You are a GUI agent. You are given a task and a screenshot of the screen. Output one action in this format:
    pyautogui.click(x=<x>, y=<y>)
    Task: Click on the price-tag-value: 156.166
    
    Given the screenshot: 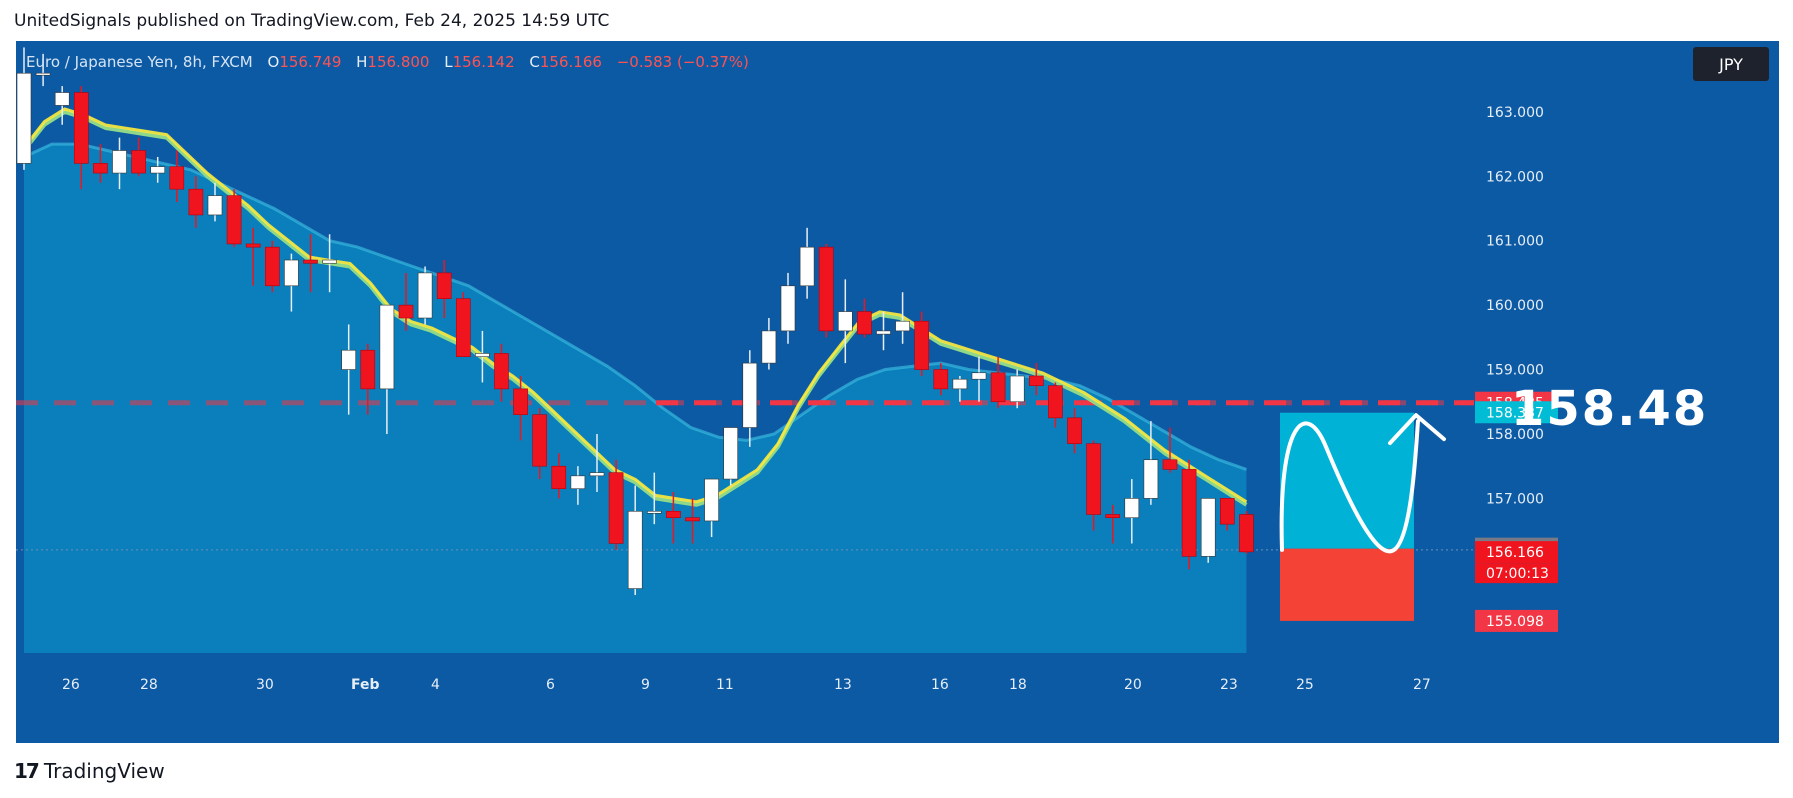 What is the action you would take?
    pyautogui.click(x=1515, y=553)
    